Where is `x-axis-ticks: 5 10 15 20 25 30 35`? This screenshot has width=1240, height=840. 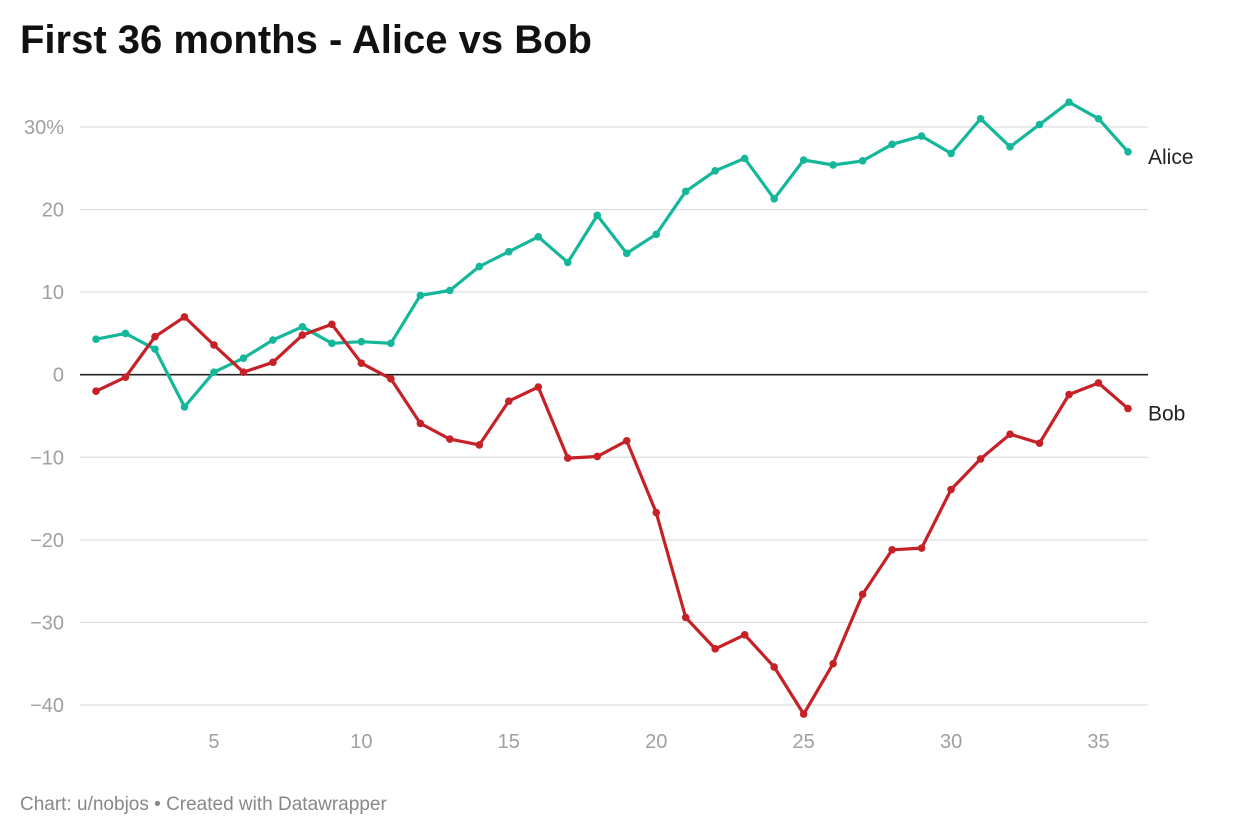
x-axis-ticks: 5 10 15 20 25 30 35 is located at coordinates (658, 742).